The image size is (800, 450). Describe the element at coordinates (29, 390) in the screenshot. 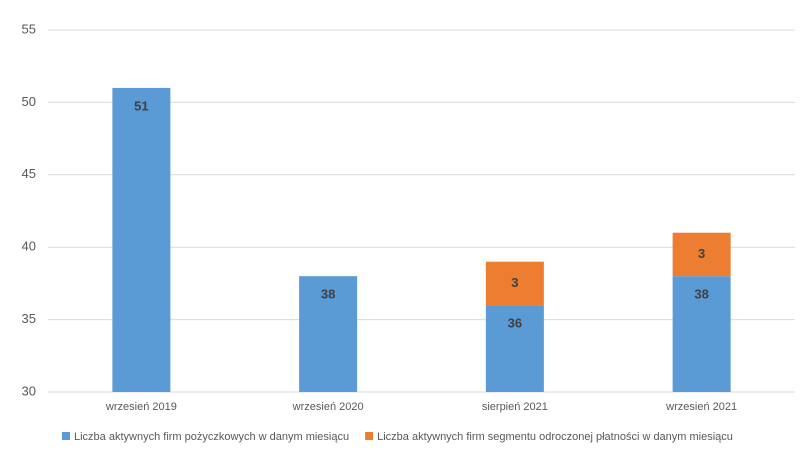

I see `y-tick-label: 30` at that location.